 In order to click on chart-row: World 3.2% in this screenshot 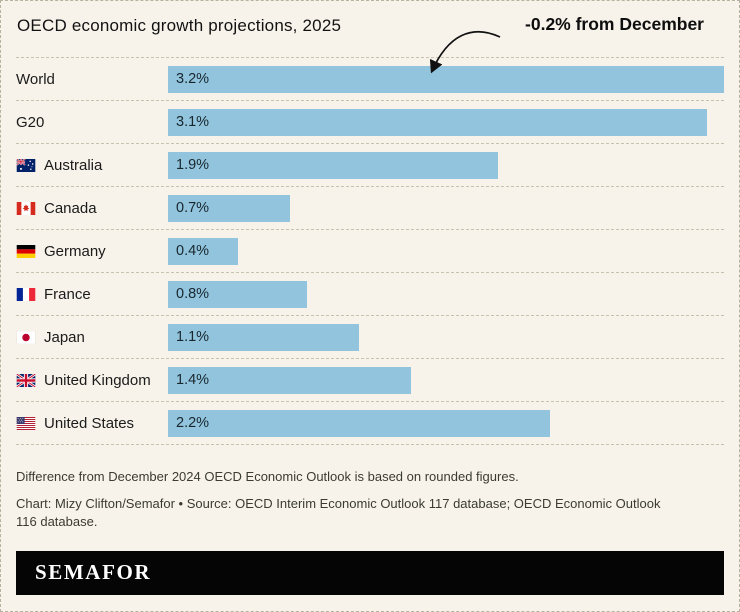, I will do `click(370, 79)`.